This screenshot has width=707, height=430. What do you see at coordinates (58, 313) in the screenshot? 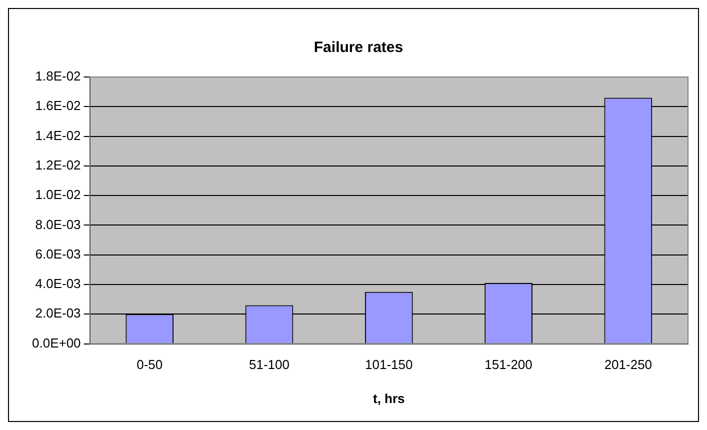
I see `y-tick-label: 2.0E-03` at bounding box center [58, 313].